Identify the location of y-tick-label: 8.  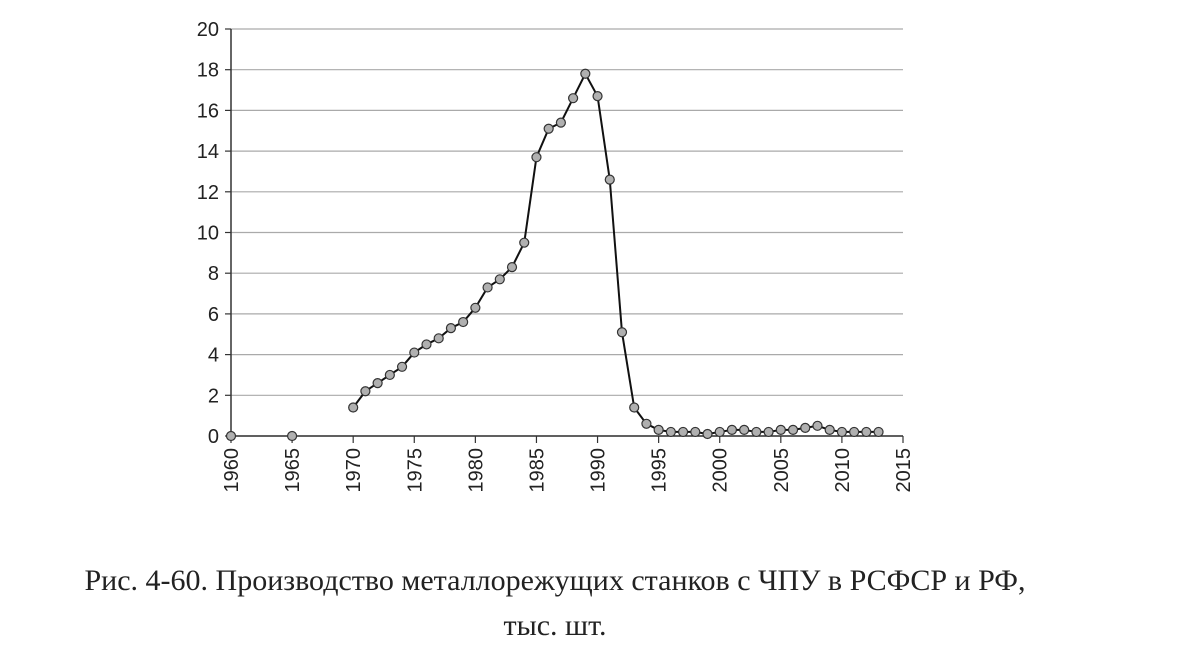
(213, 274).